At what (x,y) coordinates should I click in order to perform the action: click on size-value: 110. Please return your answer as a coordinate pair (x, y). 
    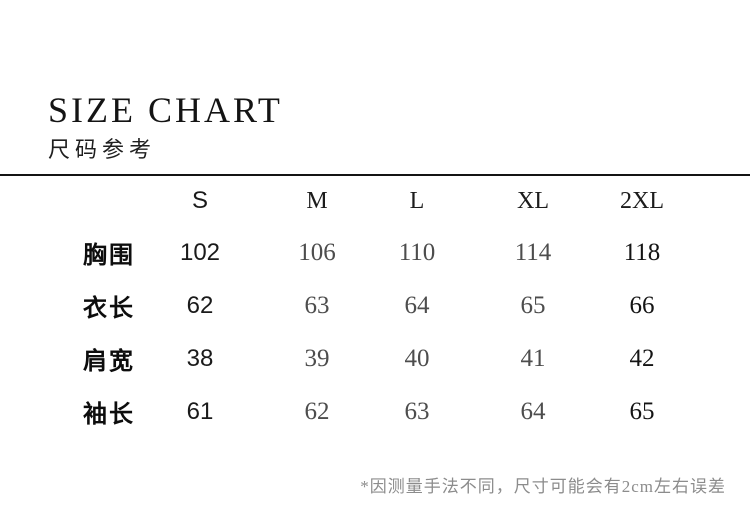
    Looking at the image, I should click on (417, 252).